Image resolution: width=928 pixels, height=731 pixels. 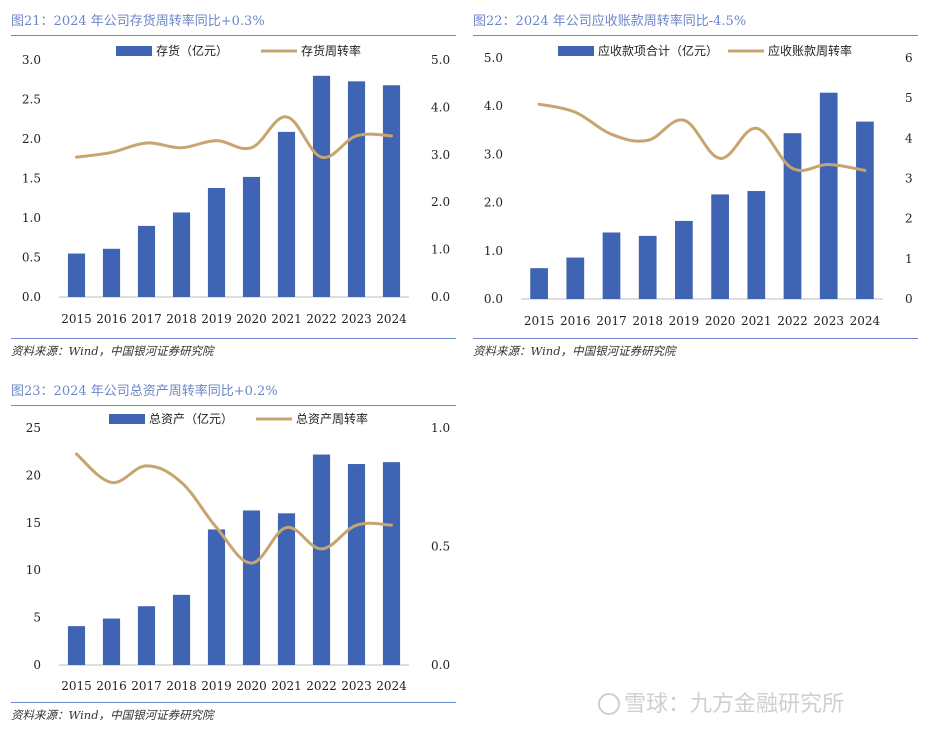 What do you see at coordinates (31, 179) in the screenshot?
I see `y-left-tick-label: 1.5` at bounding box center [31, 179].